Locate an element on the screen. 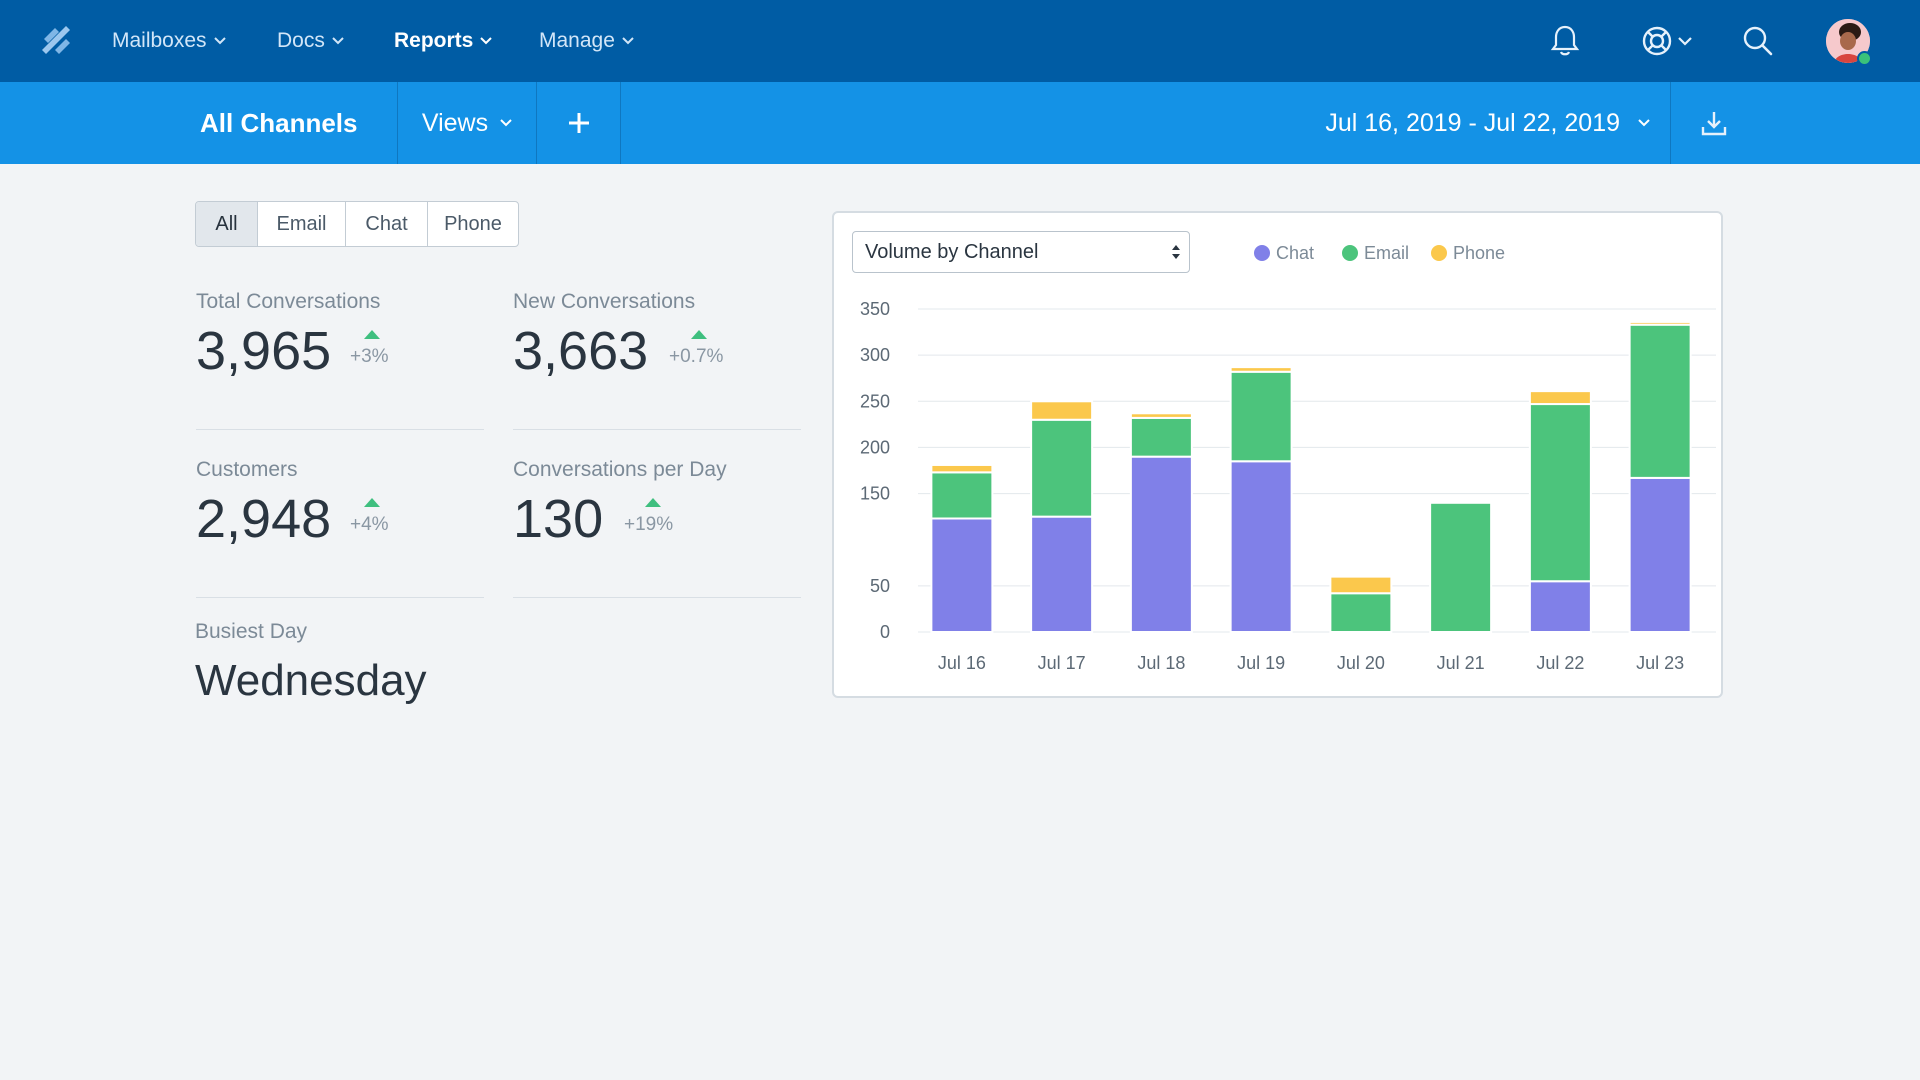  legend-phone: Phone is located at coordinates (1468, 253).